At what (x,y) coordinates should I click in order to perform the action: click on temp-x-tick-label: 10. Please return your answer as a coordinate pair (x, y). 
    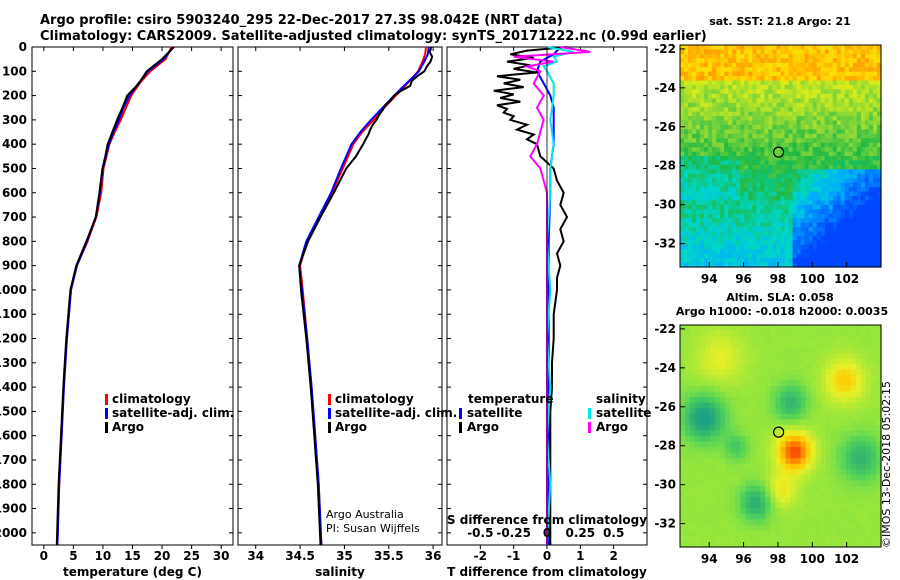
    Looking at the image, I should click on (103, 556).